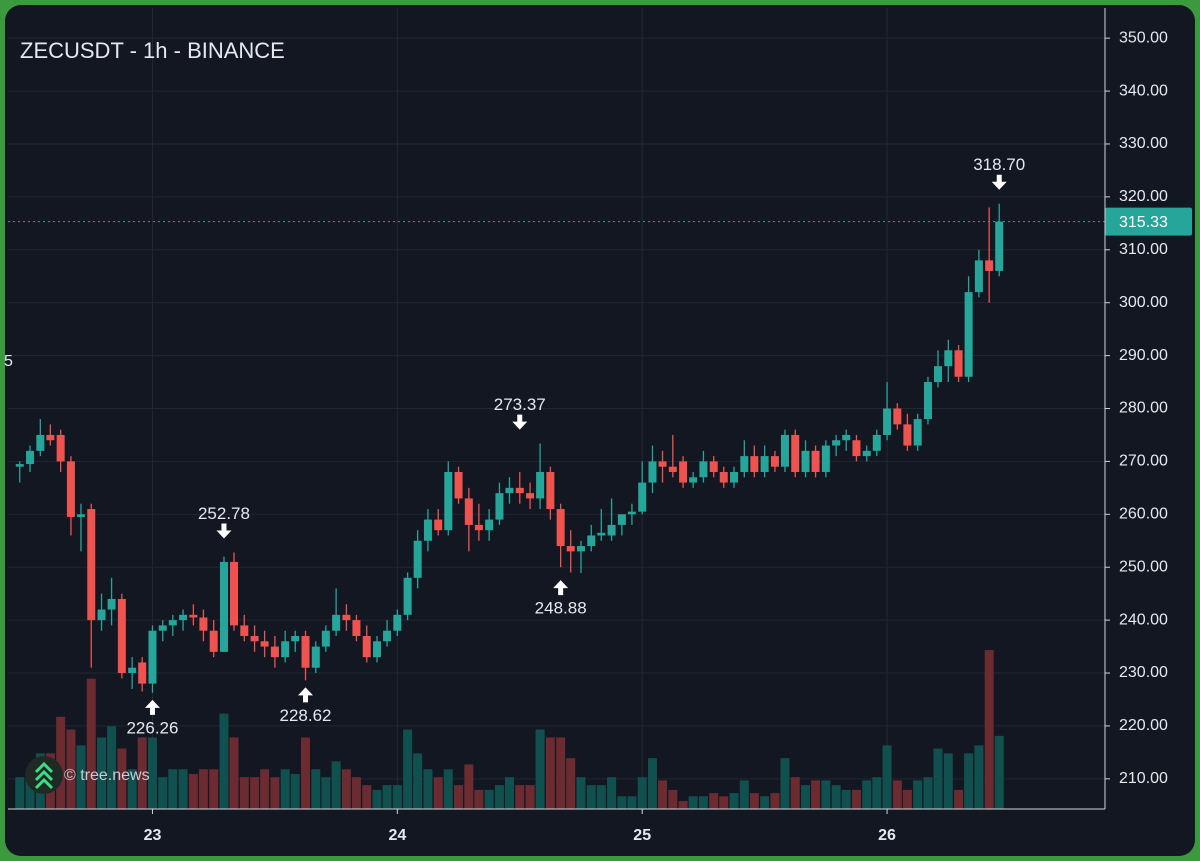 Image resolution: width=1200 pixels, height=861 pixels. Describe the element at coordinates (153, 835) in the screenshot. I see `x-tick-label: 23` at that location.